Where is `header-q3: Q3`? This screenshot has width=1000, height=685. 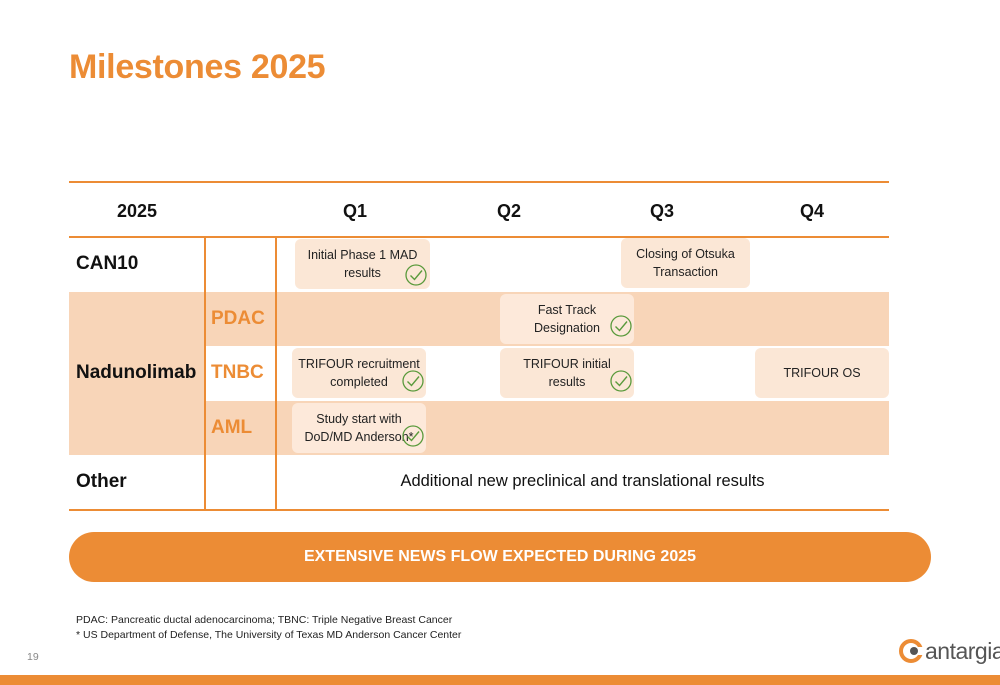 header-q3: Q3 is located at coordinates (661, 211).